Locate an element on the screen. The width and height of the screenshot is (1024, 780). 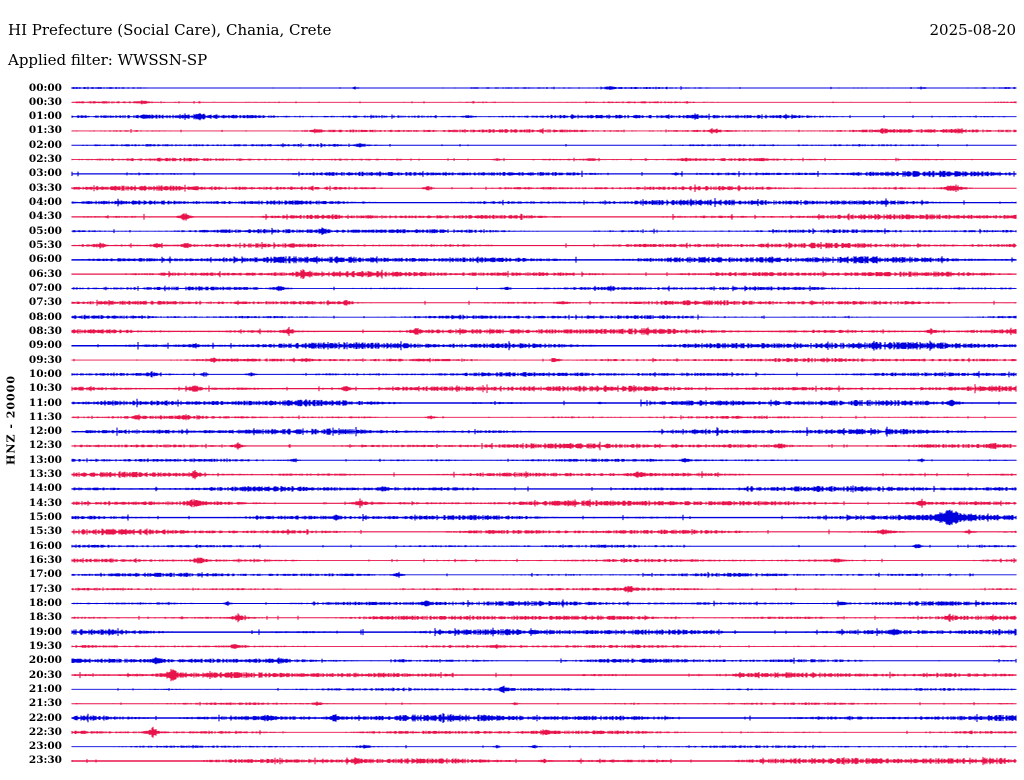
seismogram-trace-1900 is located at coordinates (544, 632).